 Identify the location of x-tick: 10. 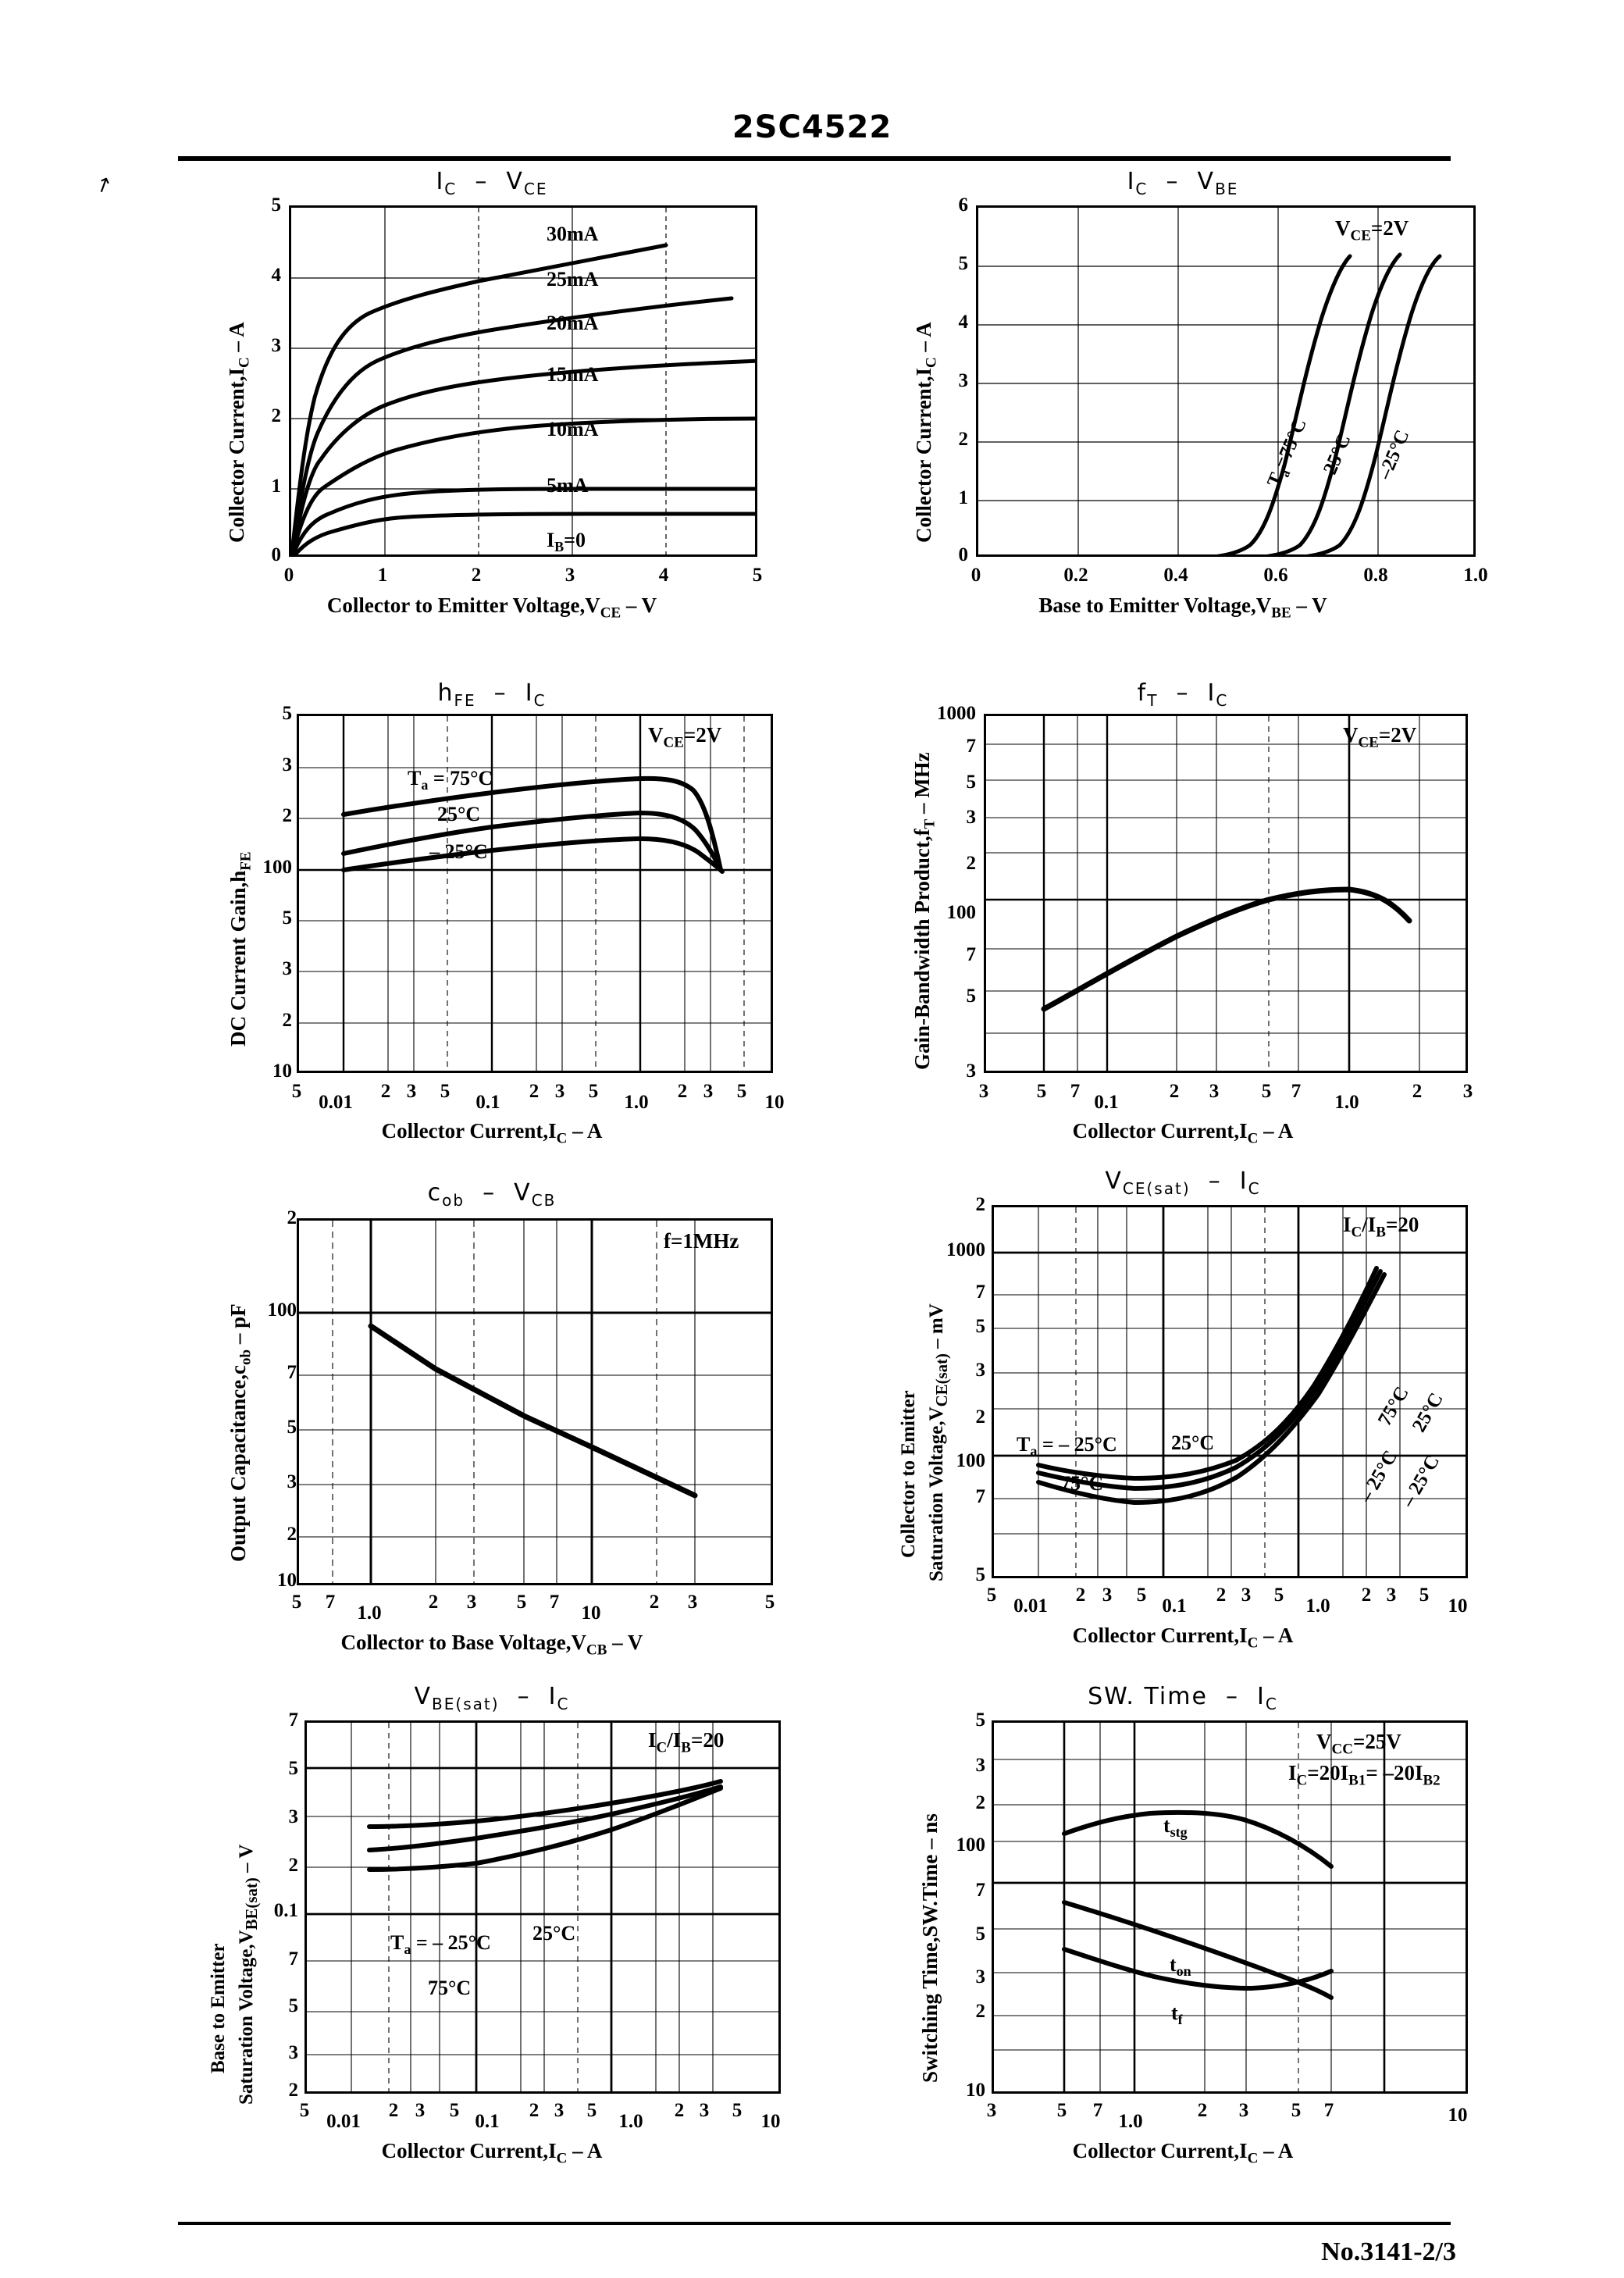
(1458, 1606).